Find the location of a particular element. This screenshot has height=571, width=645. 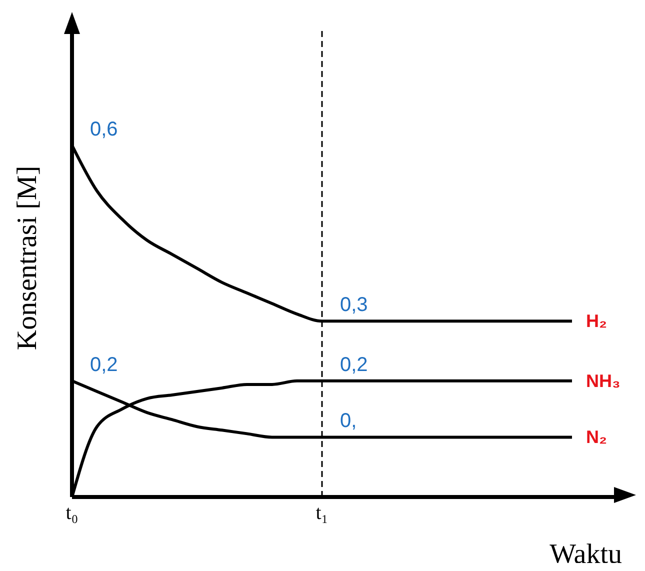

series-label: H₂ is located at coordinates (596, 321).